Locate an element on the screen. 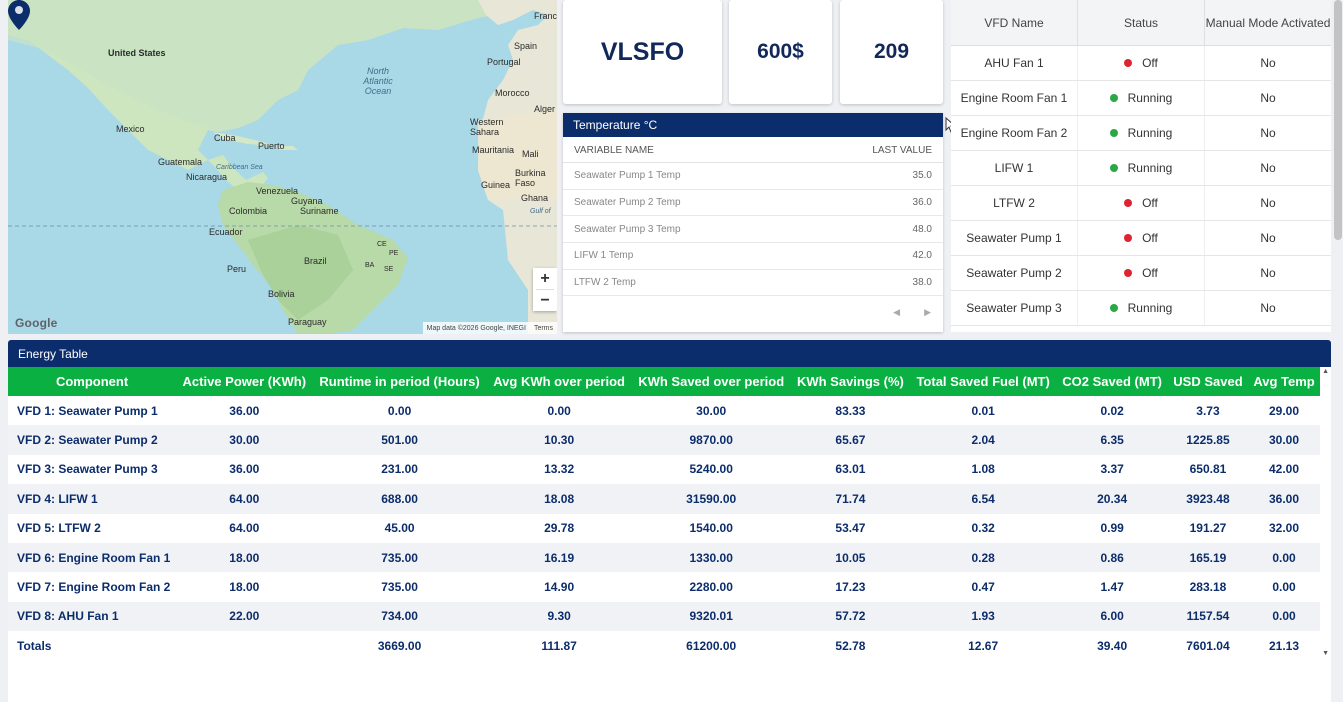  energy-cell: 53.47 is located at coordinates (850, 528).